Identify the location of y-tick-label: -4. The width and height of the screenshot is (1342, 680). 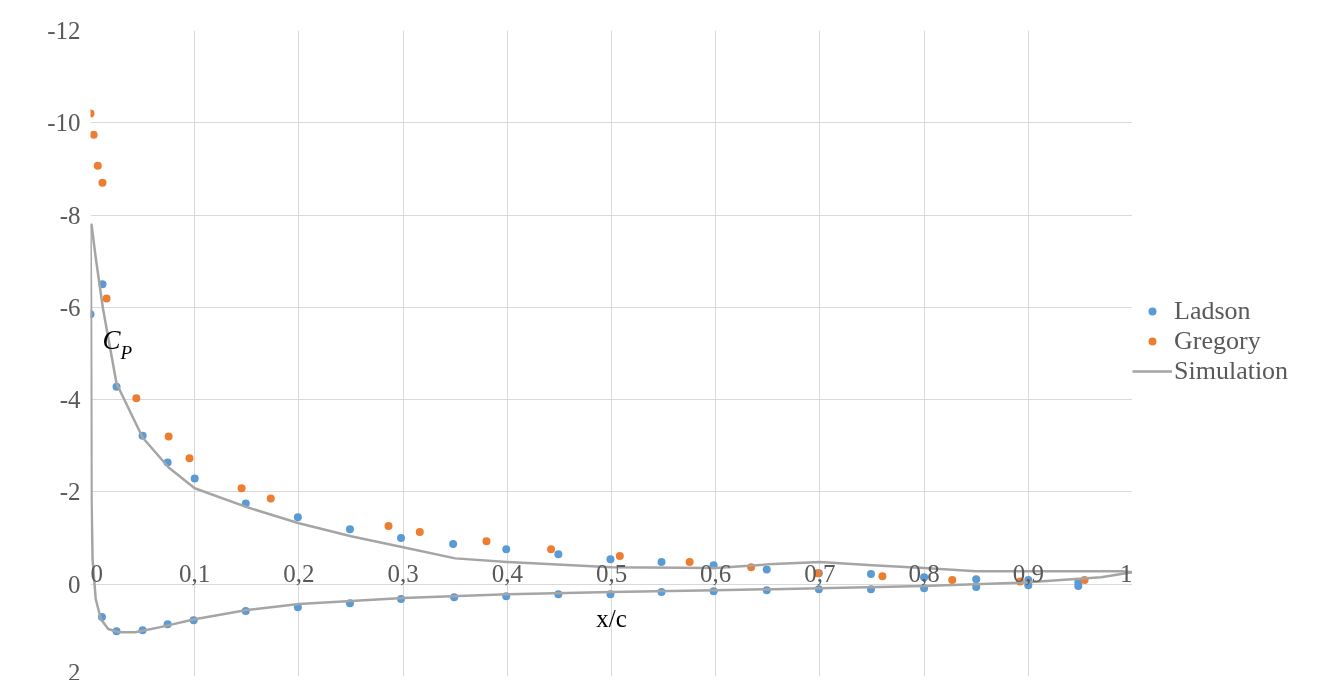
(70, 400).